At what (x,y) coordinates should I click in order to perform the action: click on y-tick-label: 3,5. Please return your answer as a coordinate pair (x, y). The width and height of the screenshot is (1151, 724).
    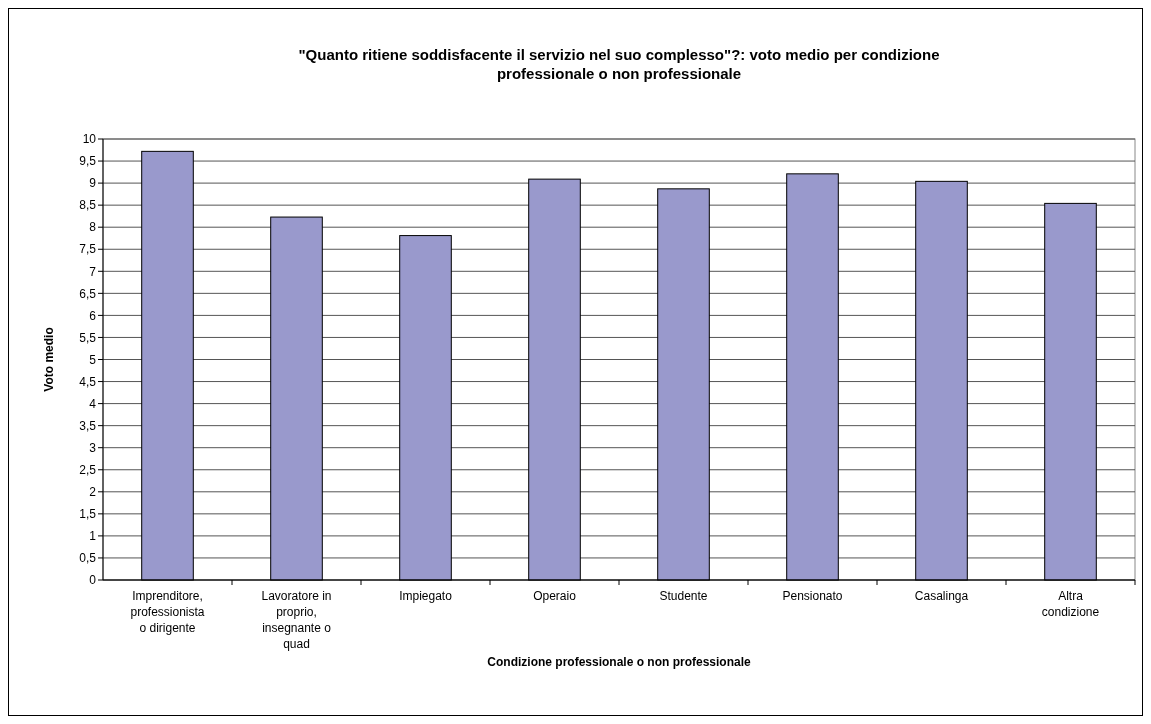
    Looking at the image, I should click on (88, 425).